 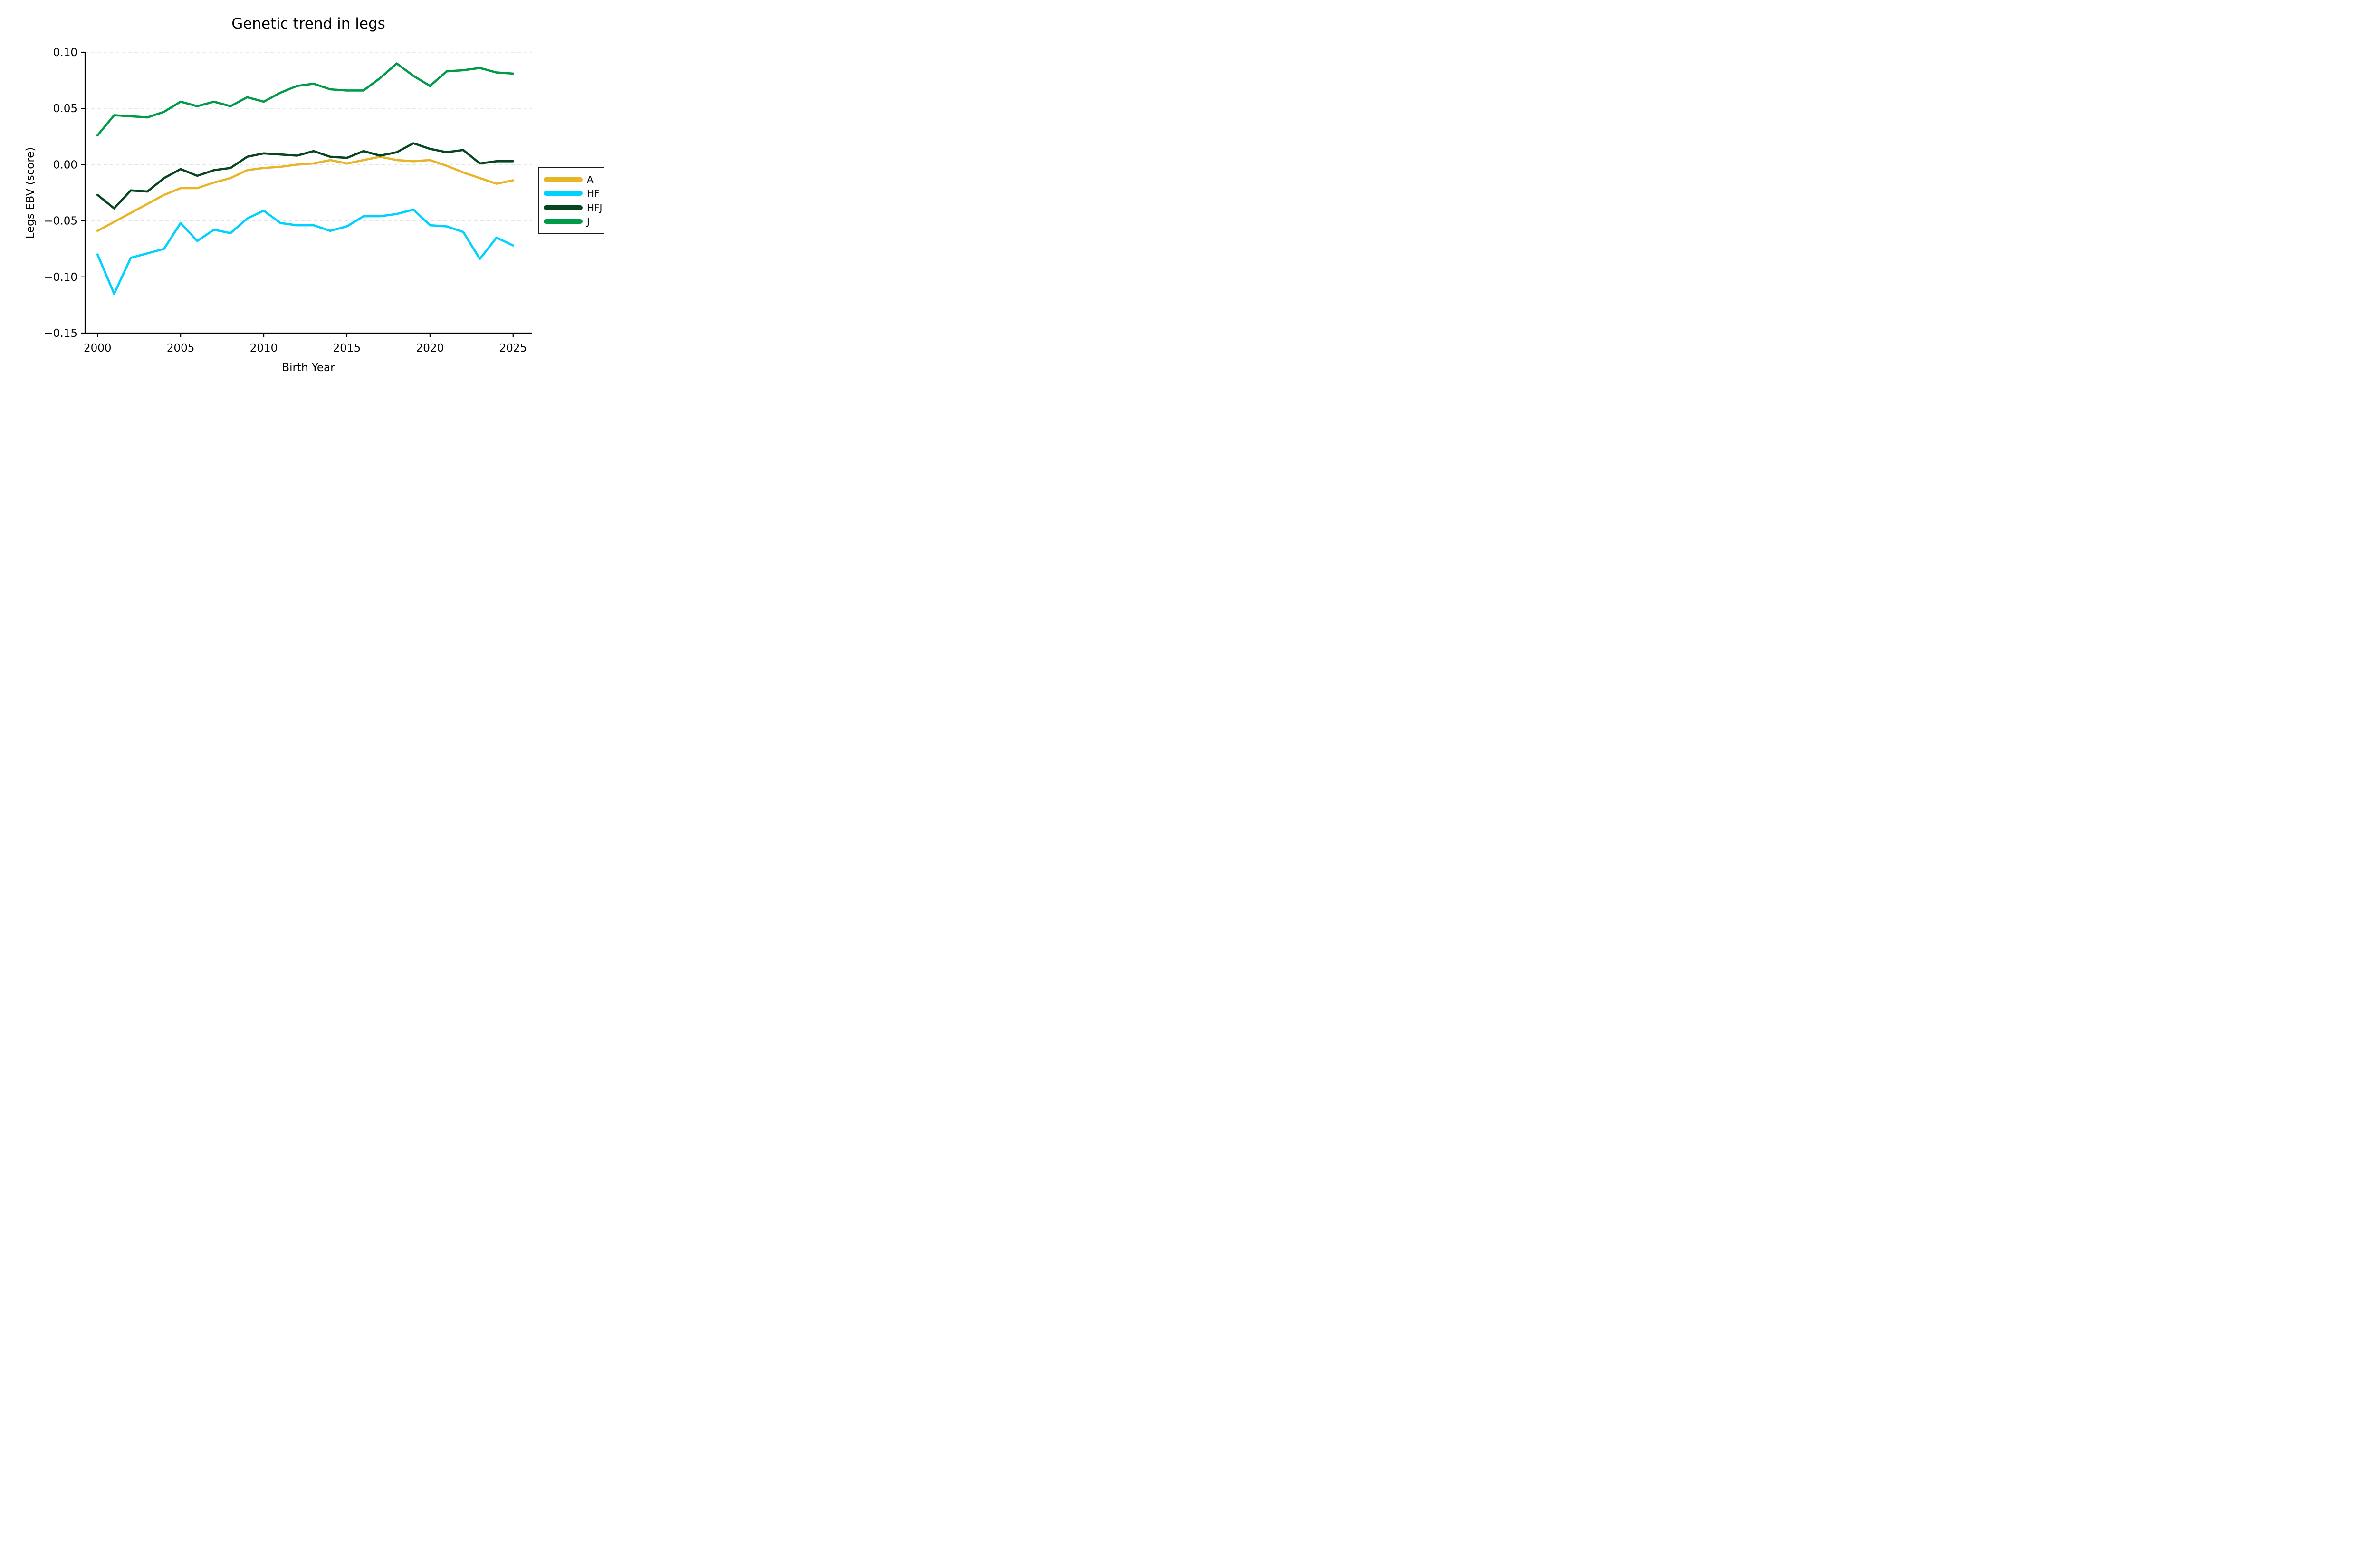 I want to click on series-line-A, so click(x=305, y=194).